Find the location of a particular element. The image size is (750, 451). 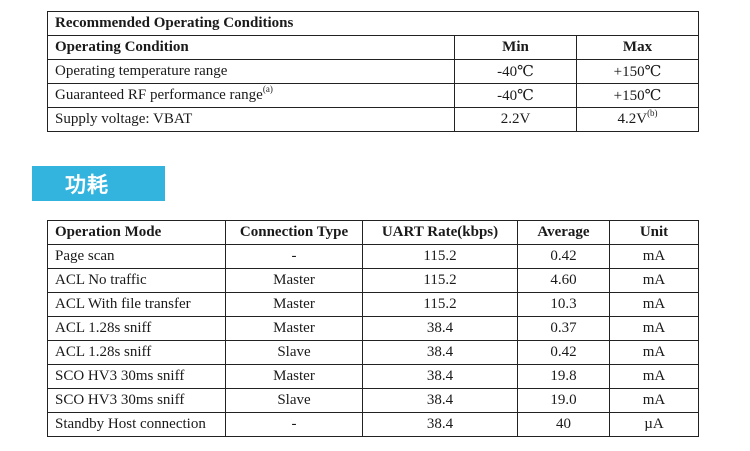

table-row: Supply voltage: VBAT 2.2V 4.2V(b) is located at coordinates (373, 119).